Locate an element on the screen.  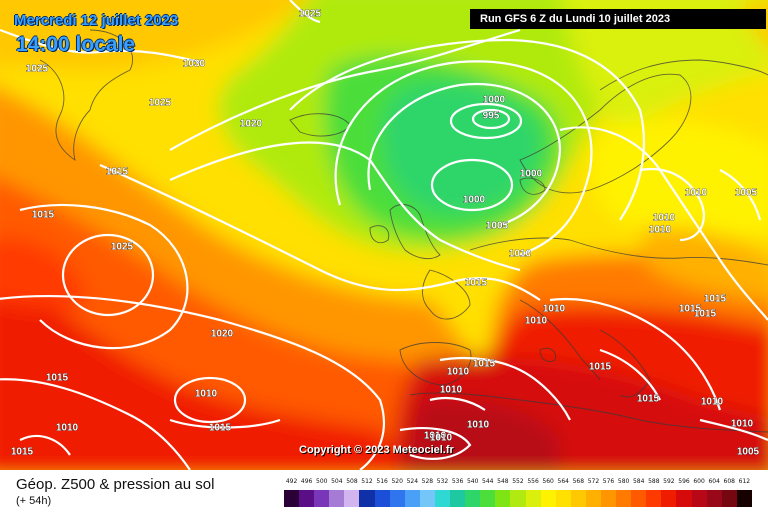
scale-label: 516 is located at coordinates (382, 481).